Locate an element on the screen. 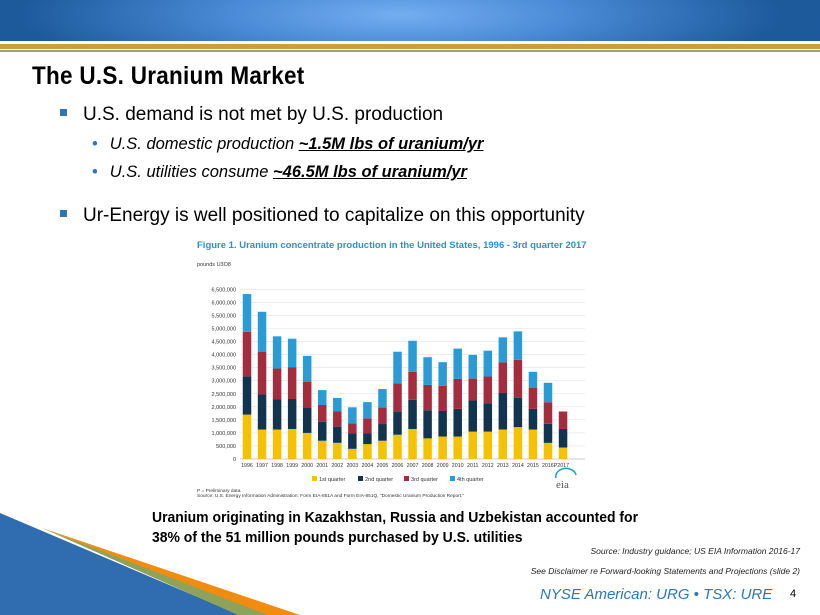  bar-1999-q3 is located at coordinates (292, 383).